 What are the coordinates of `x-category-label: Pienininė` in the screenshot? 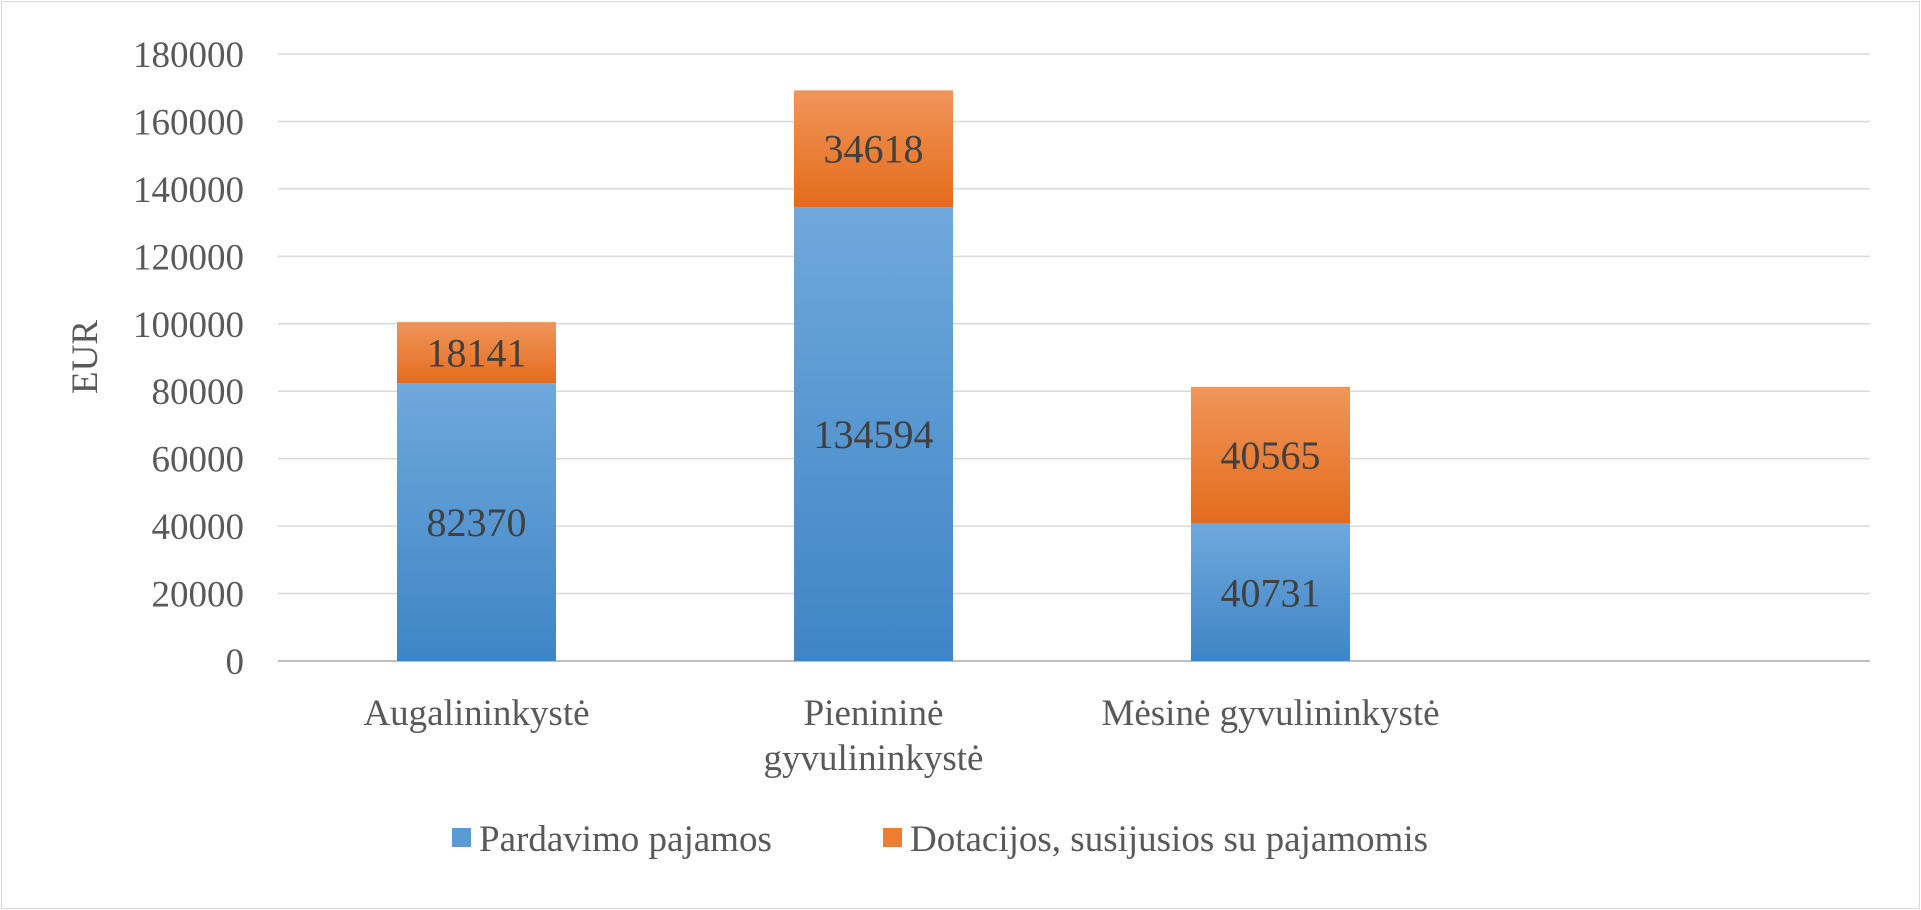 It's located at (874, 713).